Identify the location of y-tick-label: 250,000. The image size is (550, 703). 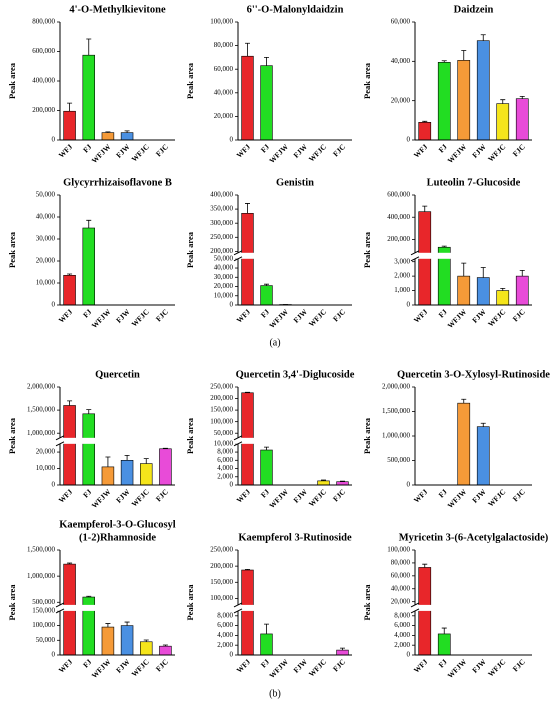
(221, 237).